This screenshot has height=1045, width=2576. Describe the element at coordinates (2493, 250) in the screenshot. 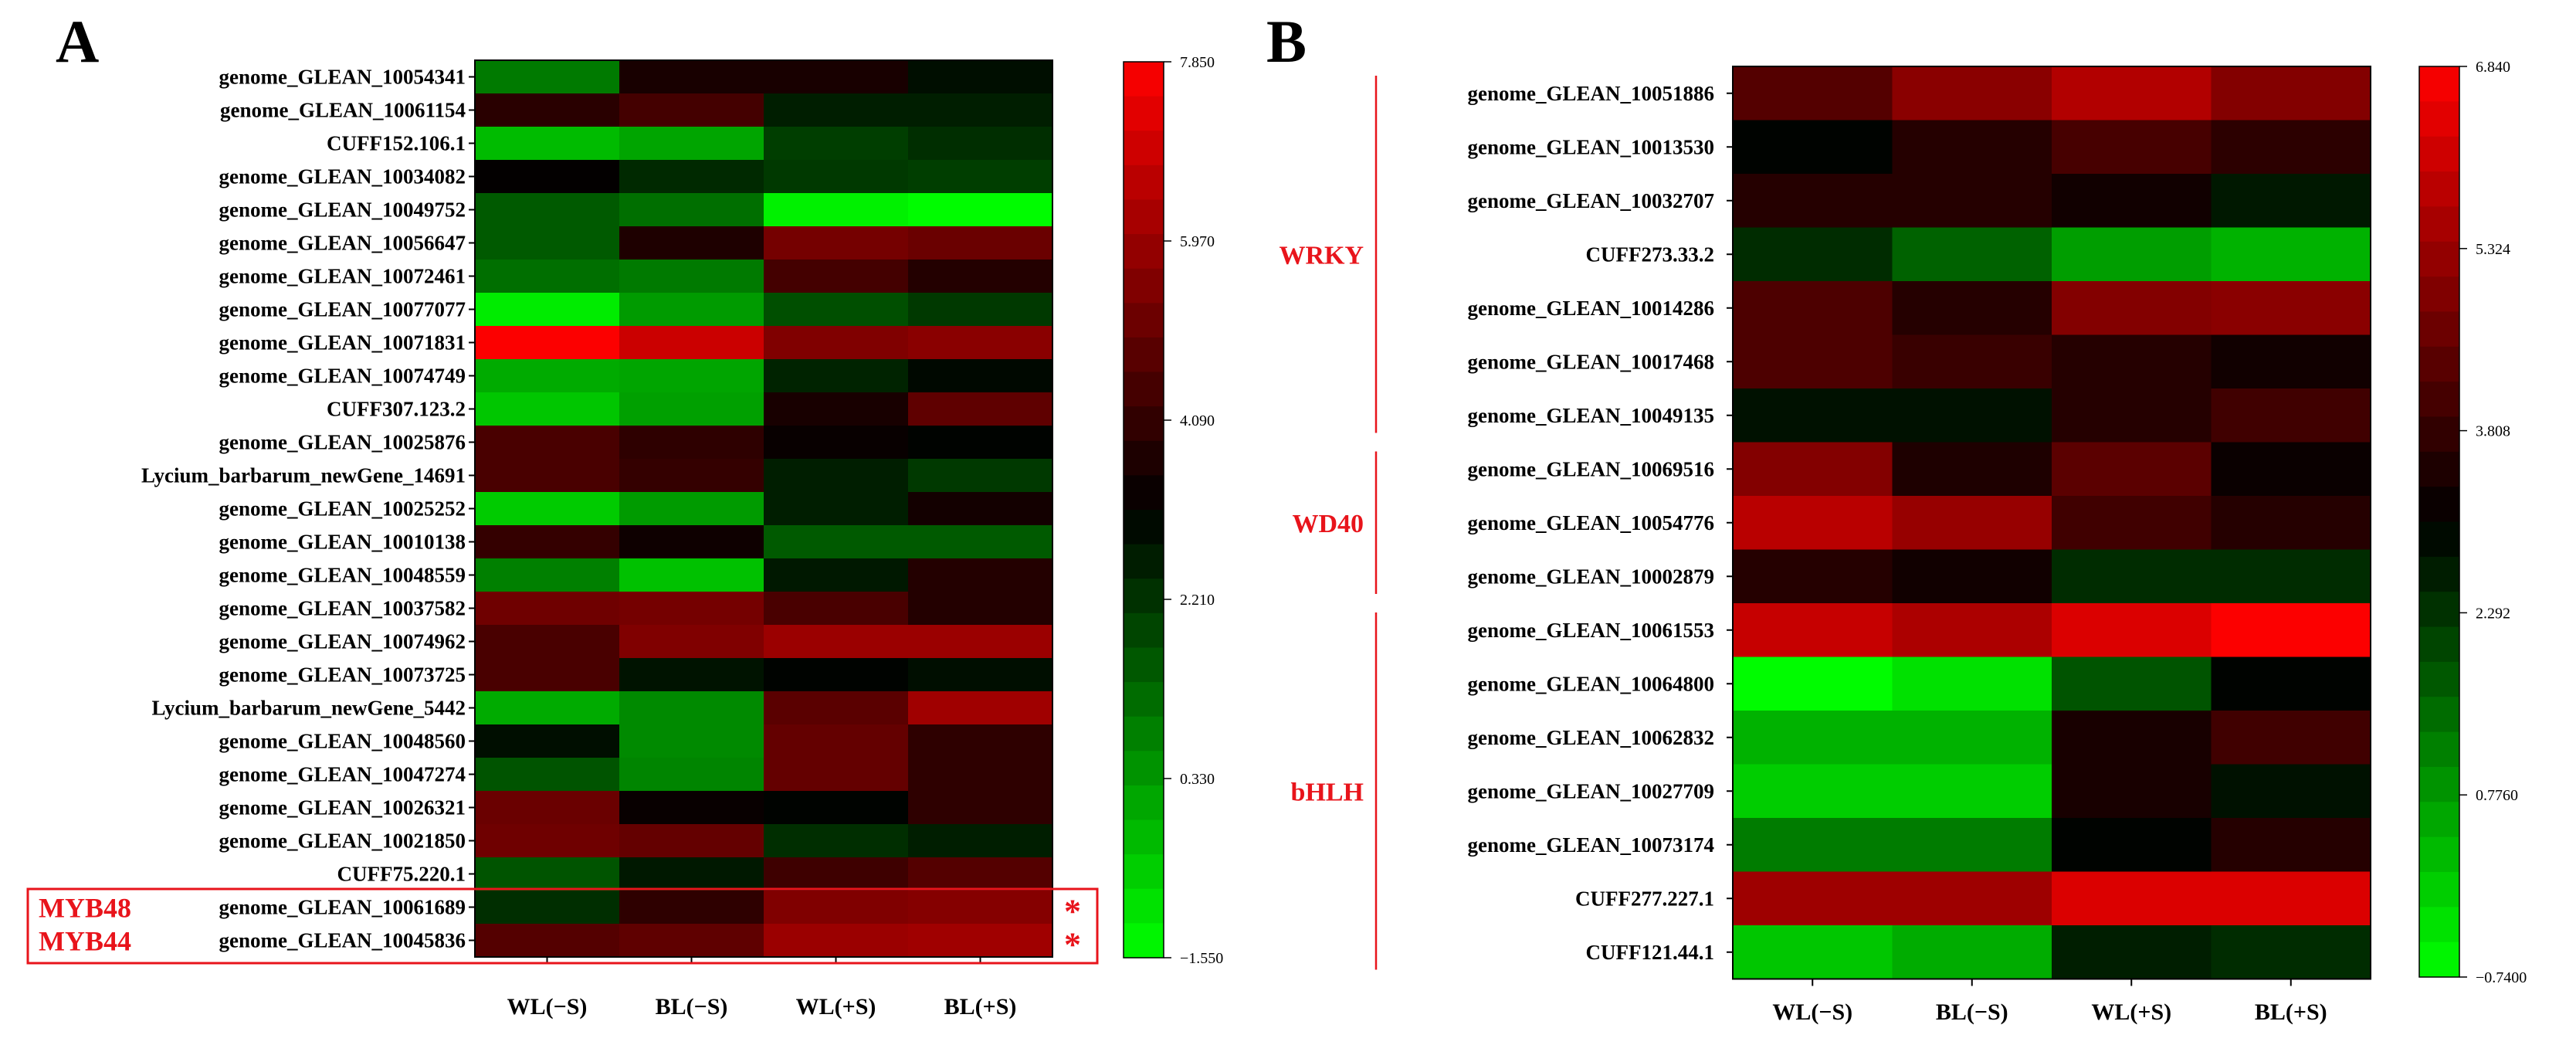

I see `colorbar-tick-label: 5.324` at that location.